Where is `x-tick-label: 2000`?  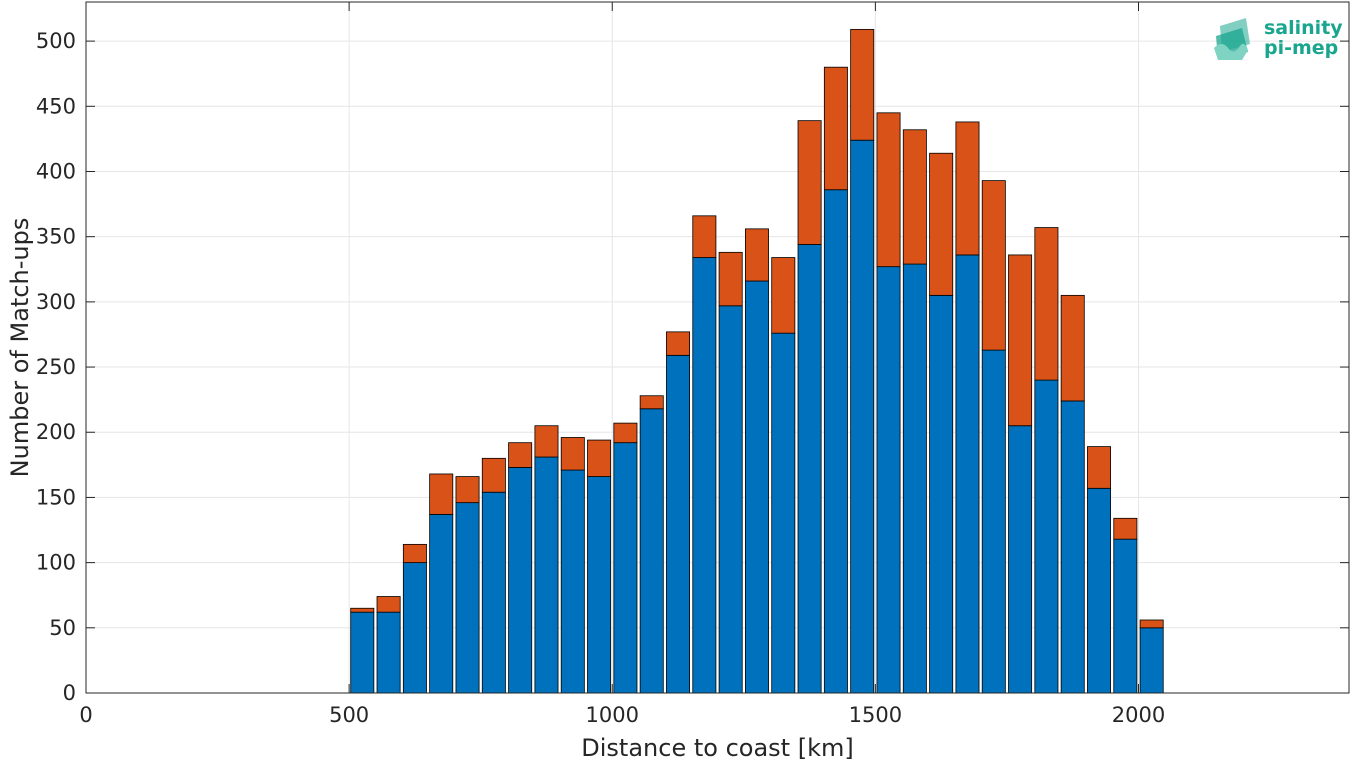 x-tick-label: 2000 is located at coordinates (1138, 715).